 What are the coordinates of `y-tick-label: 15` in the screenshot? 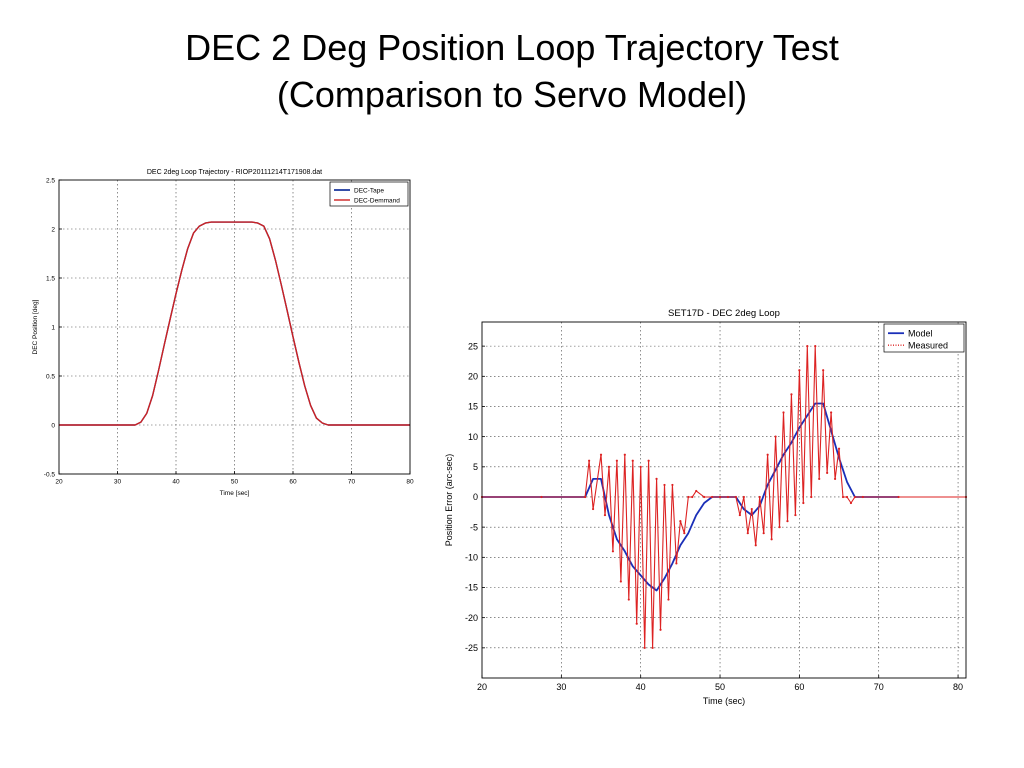 It's located at (473, 407).